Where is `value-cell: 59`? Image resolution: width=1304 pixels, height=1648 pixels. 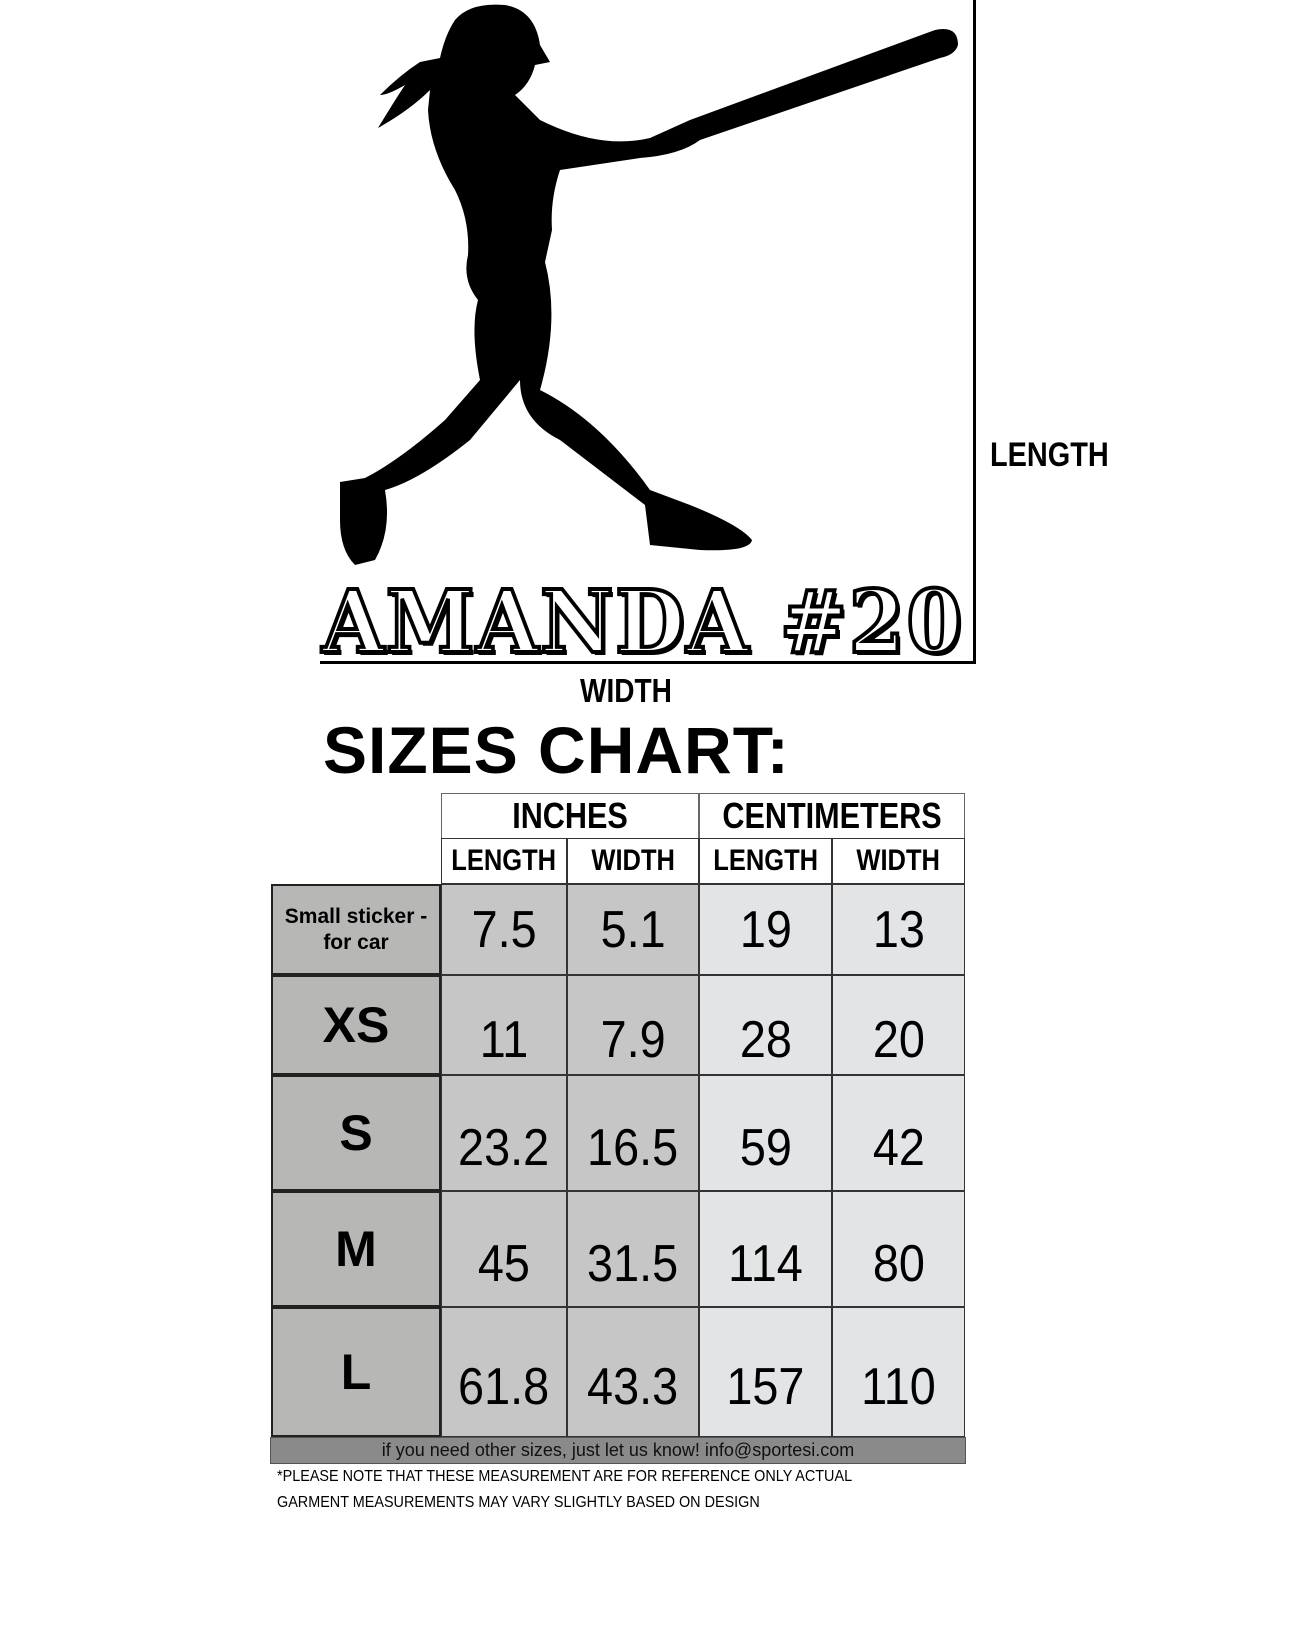
value-cell: 59 is located at coordinates (765, 1133).